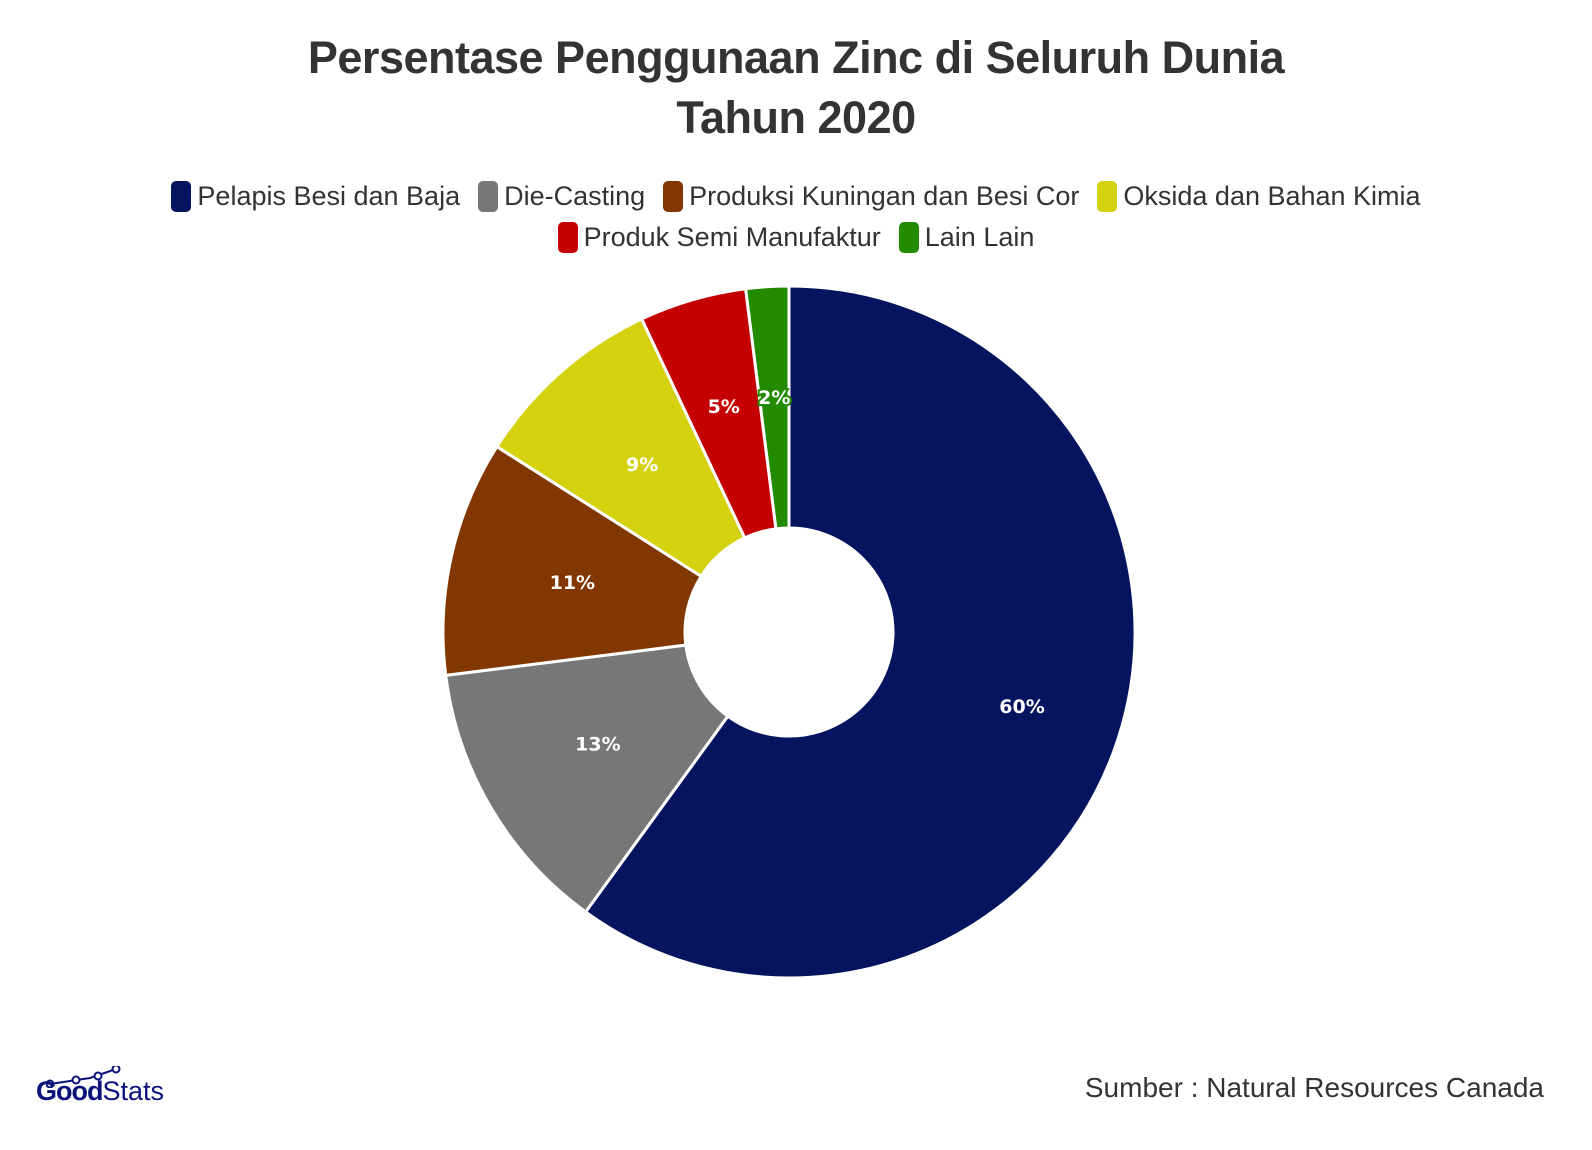  What do you see at coordinates (796, 117) in the screenshot?
I see `chart-title-line-2: Tahun 2020` at bounding box center [796, 117].